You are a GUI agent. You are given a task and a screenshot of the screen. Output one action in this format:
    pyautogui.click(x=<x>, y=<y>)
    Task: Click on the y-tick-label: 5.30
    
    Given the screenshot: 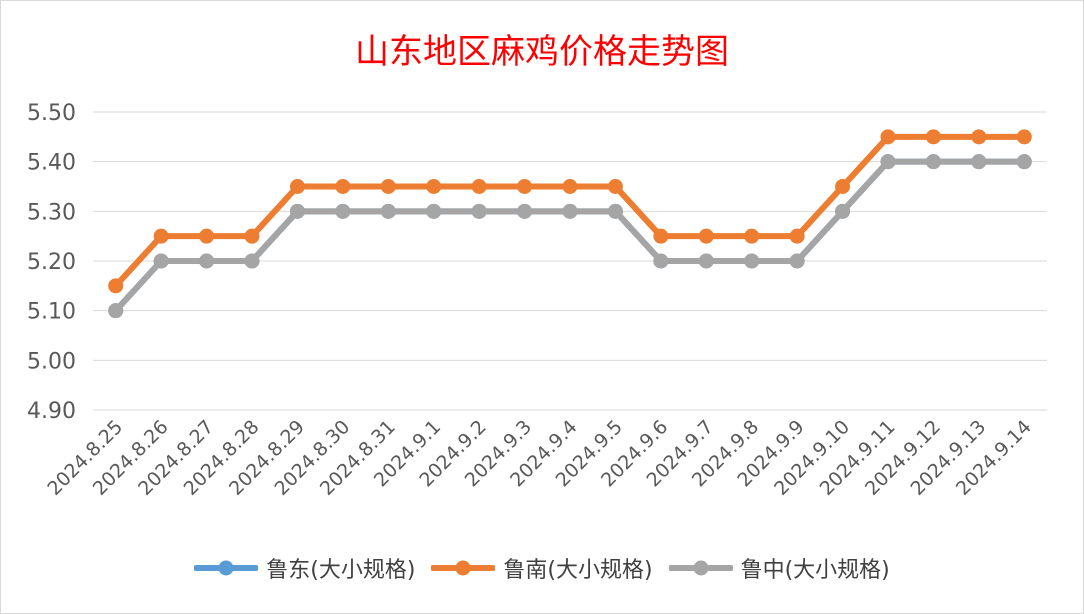 What is the action you would take?
    pyautogui.click(x=51, y=212)
    